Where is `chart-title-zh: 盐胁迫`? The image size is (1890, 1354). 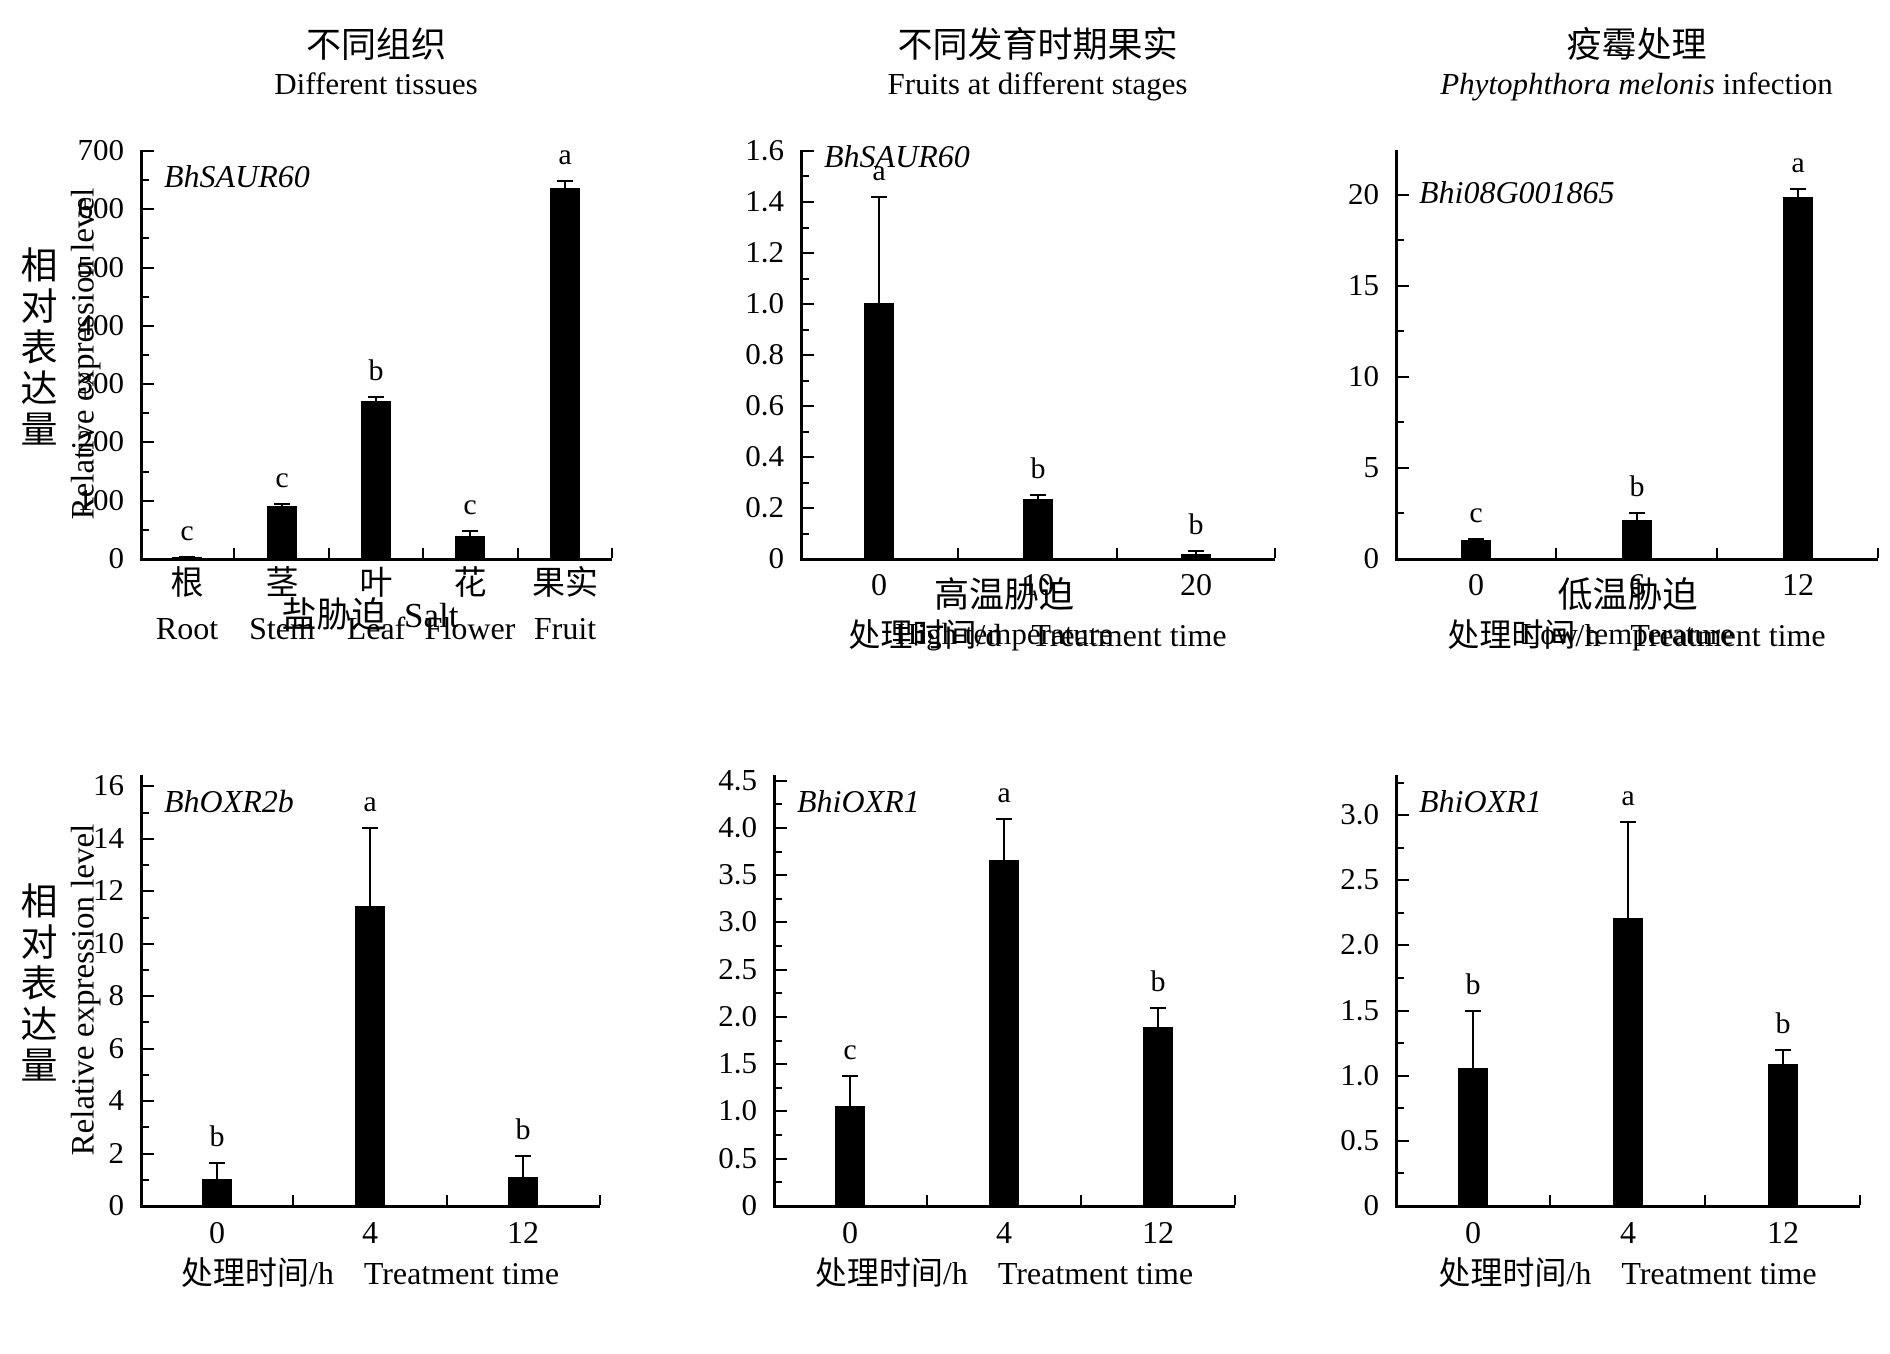
chart-title-zh: 盐胁迫 is located at coordinates (334, 615).